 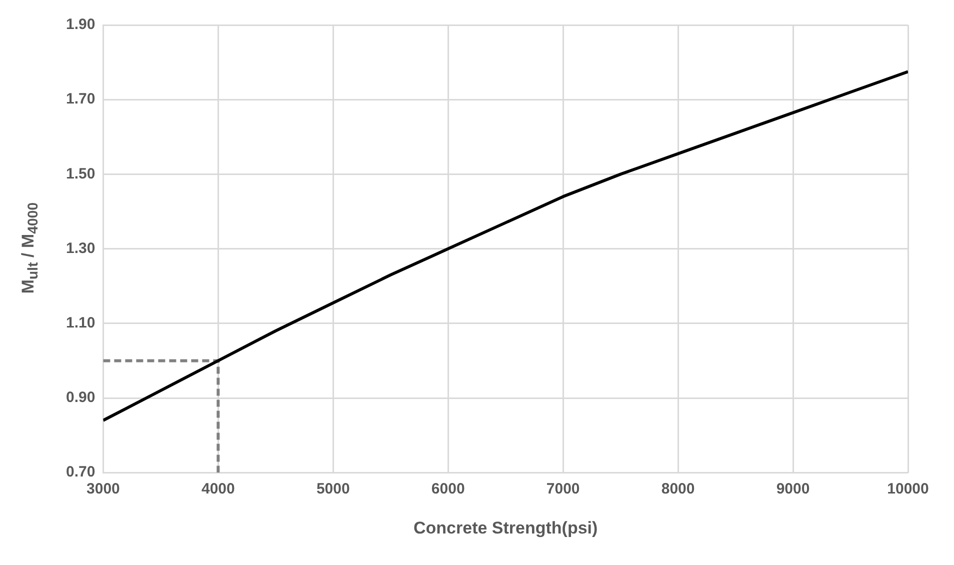 I want to click on x-tick-label: 3000, so click(x=103, y=489).